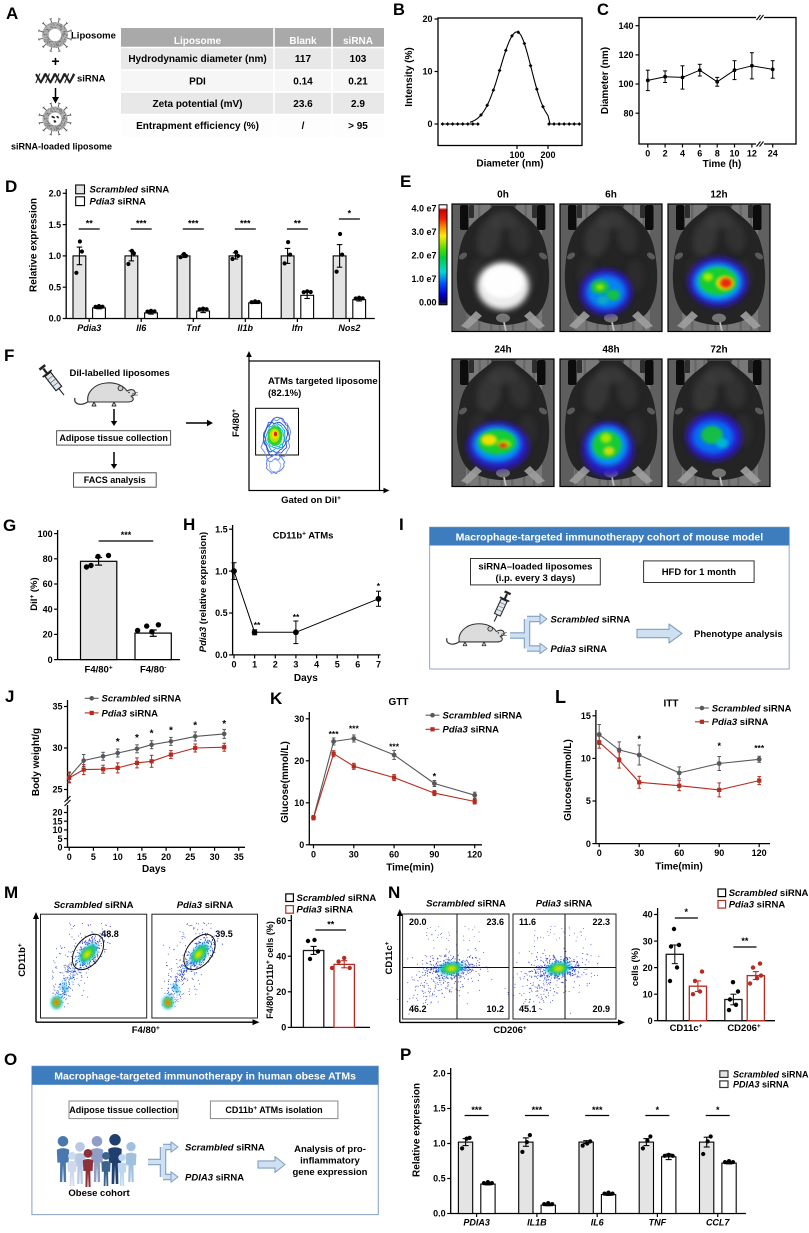 This screenshot has height=1233, width=809. Describe the element at coordinates (625, 26) in the screenshot. I see `svg-text: 140` at that location.